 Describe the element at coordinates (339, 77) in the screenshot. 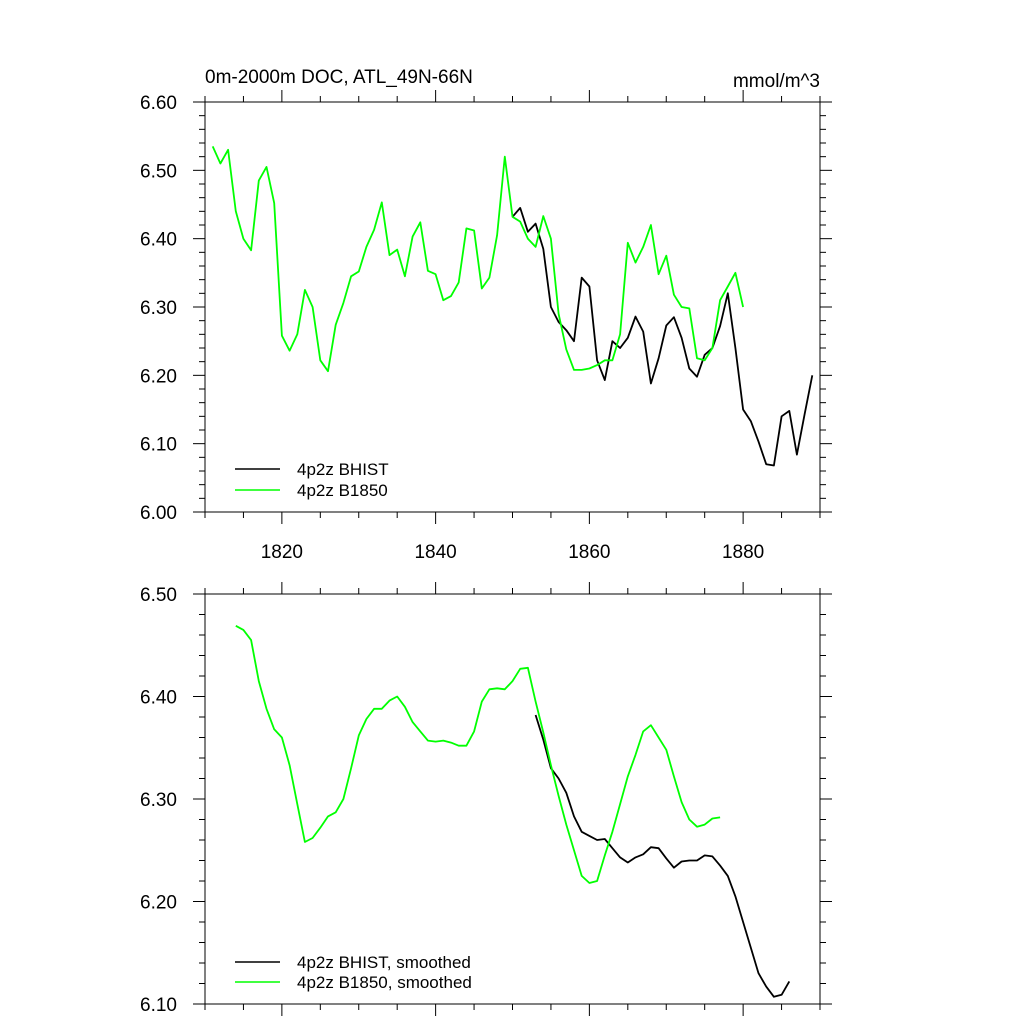

I see `top-title: 0m-2000m DOC, ATL_49N-66N` at that location.